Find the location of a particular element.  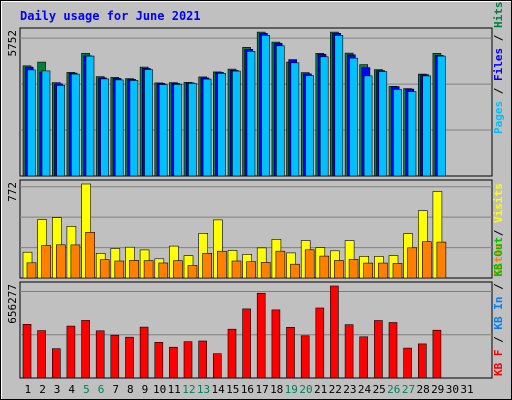

legend-sep-3: / is located at coordinates (498, 233).